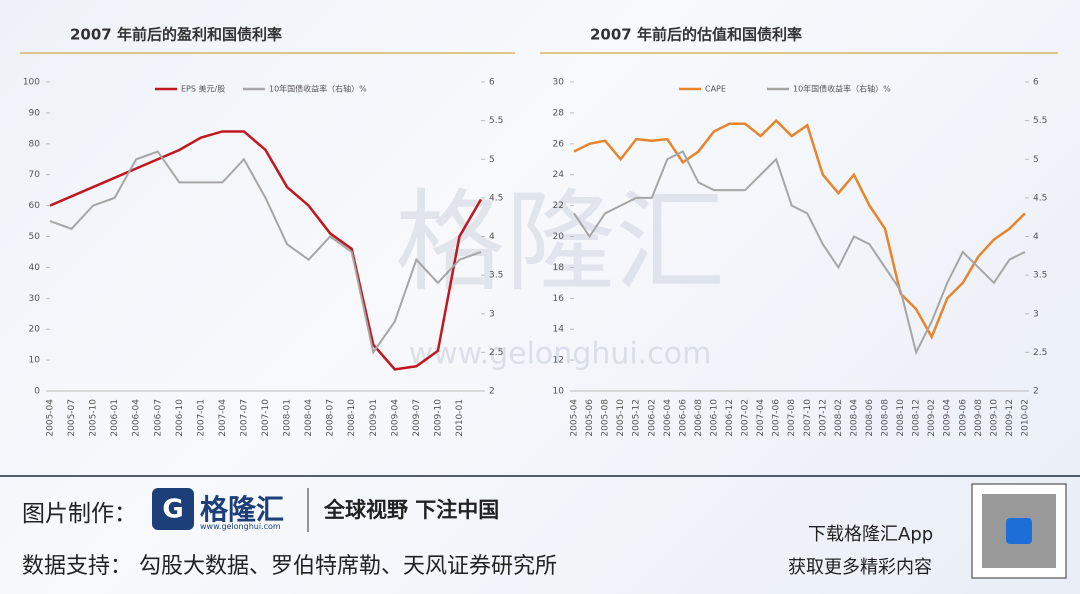  Describe the element at coordinates (1026, 418) in the screenshot. I see `x-tick-label: 2010-02` at that location.